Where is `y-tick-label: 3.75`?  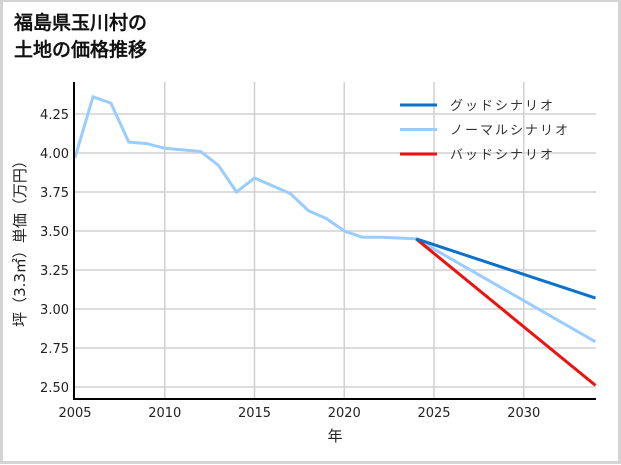
y-tick-label: 3.75 is located at coordinates (54, 193).